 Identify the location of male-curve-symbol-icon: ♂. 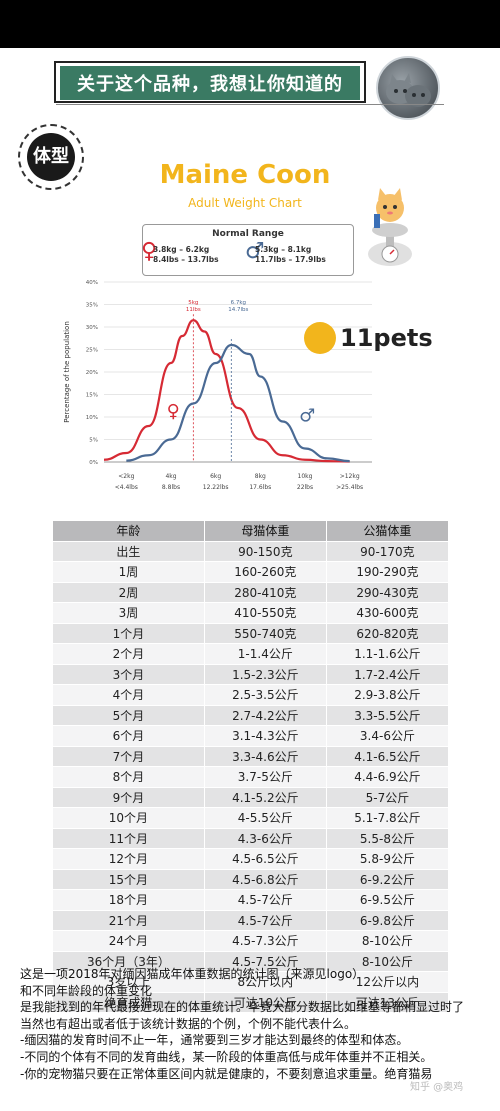
(307, 416).